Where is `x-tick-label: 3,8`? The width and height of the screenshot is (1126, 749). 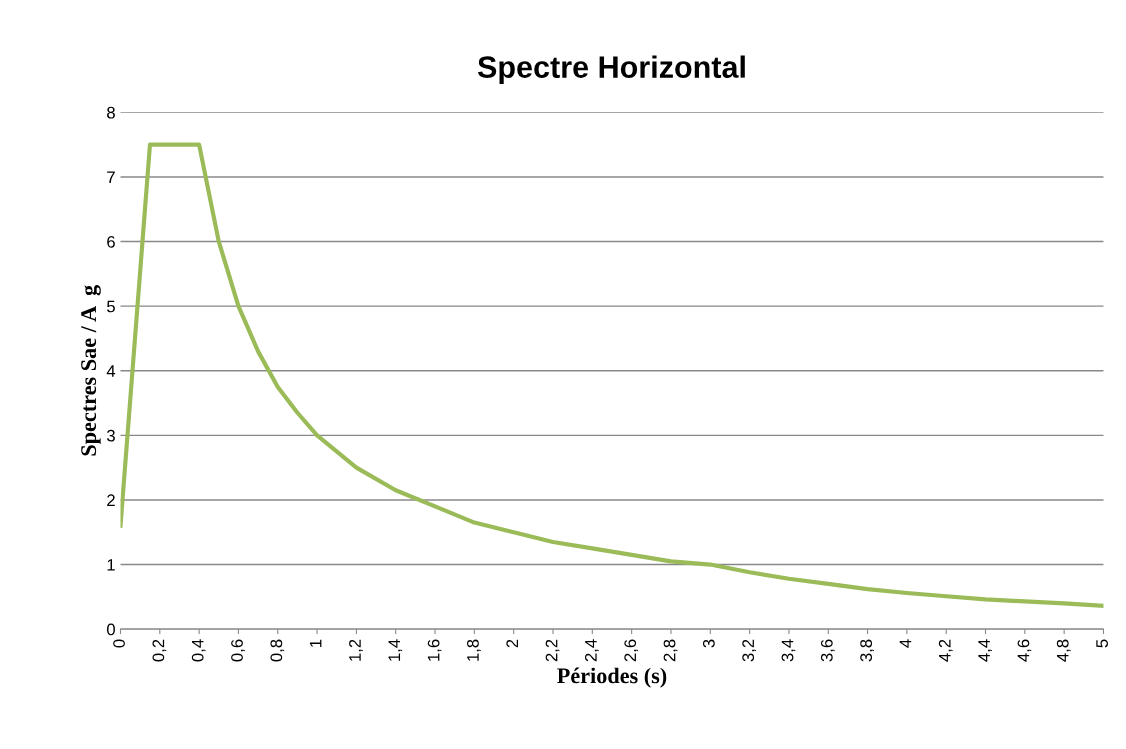
x-tick-label: 3,8 is located at coordinates (867, 650).